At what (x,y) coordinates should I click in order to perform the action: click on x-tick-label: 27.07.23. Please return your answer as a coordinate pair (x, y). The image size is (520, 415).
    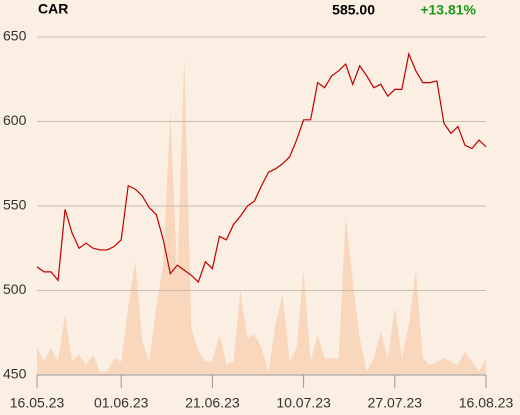
    Looking at the image, I should click on (395, 403).